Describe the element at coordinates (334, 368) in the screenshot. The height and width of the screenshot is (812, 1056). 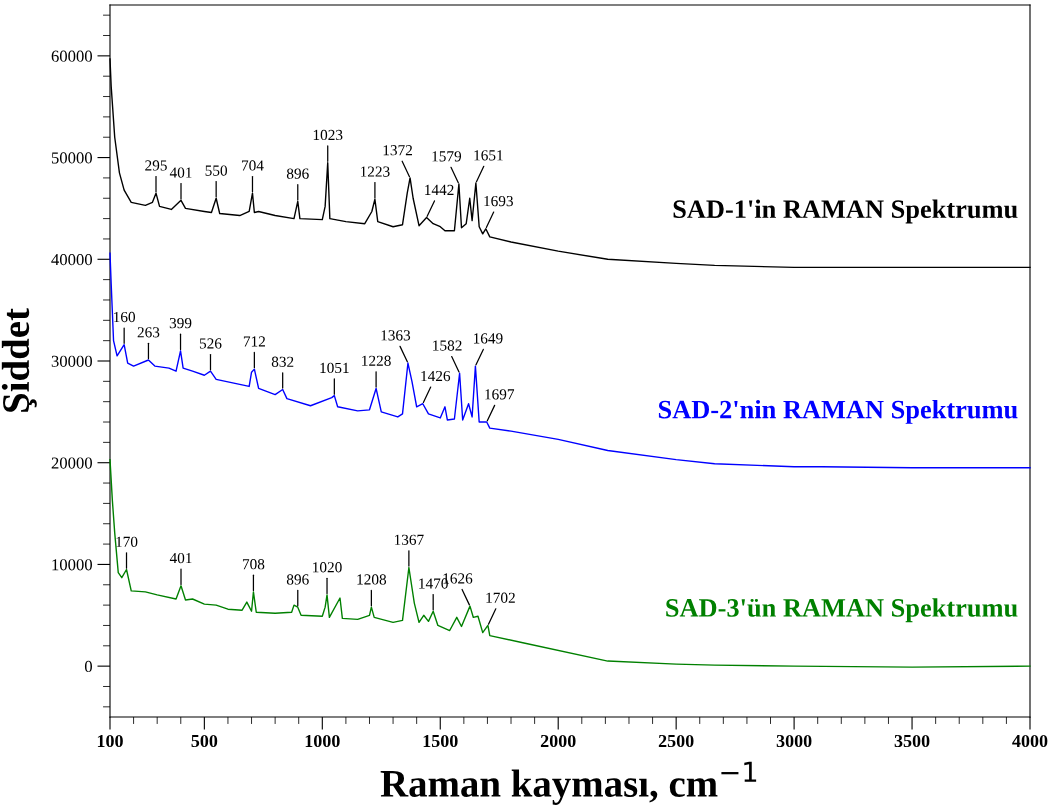
I see `annotation: 1051` at that location.